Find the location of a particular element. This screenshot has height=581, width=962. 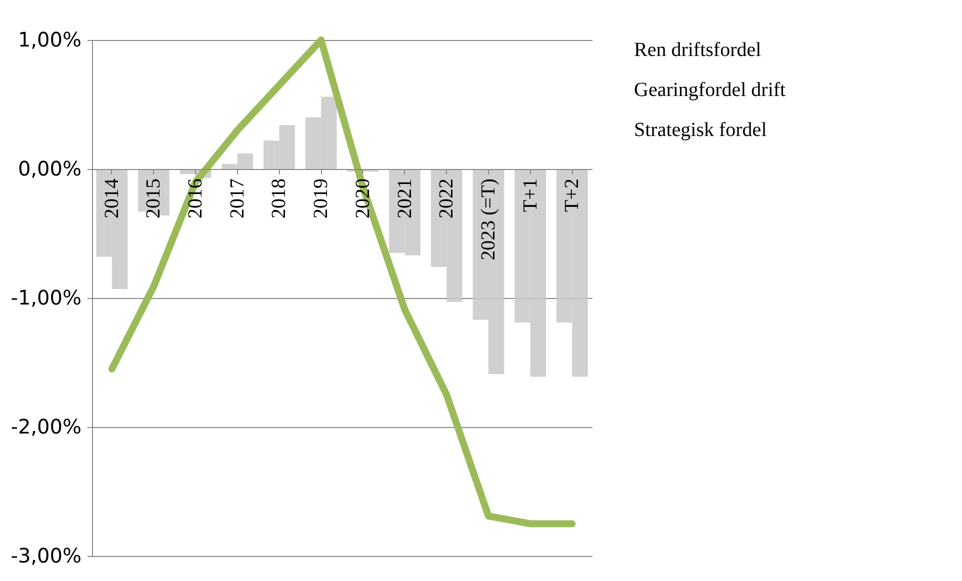

x-tick-label: T+2 is located at coordinates (572, 195).